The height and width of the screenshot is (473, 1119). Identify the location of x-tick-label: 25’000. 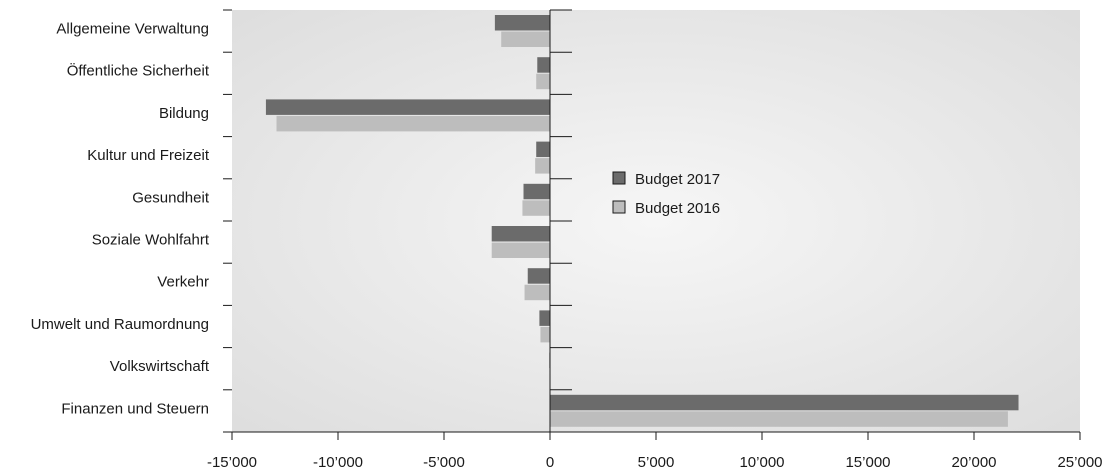
(1079, 462).